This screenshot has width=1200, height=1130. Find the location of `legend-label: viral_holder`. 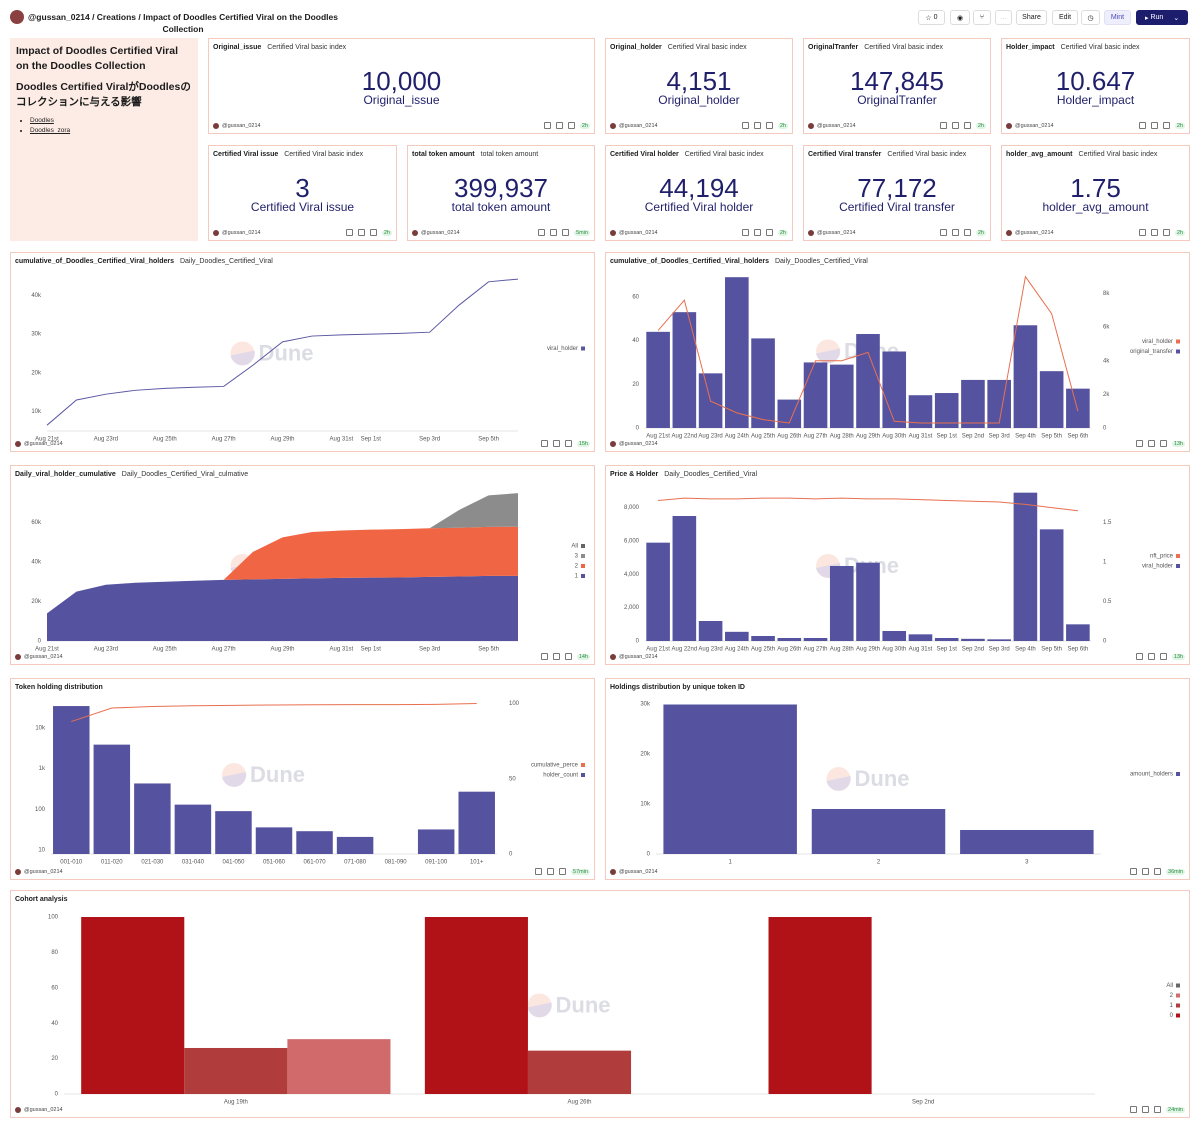

legend-label: viral_holder is located at coordinates (1157, 342).